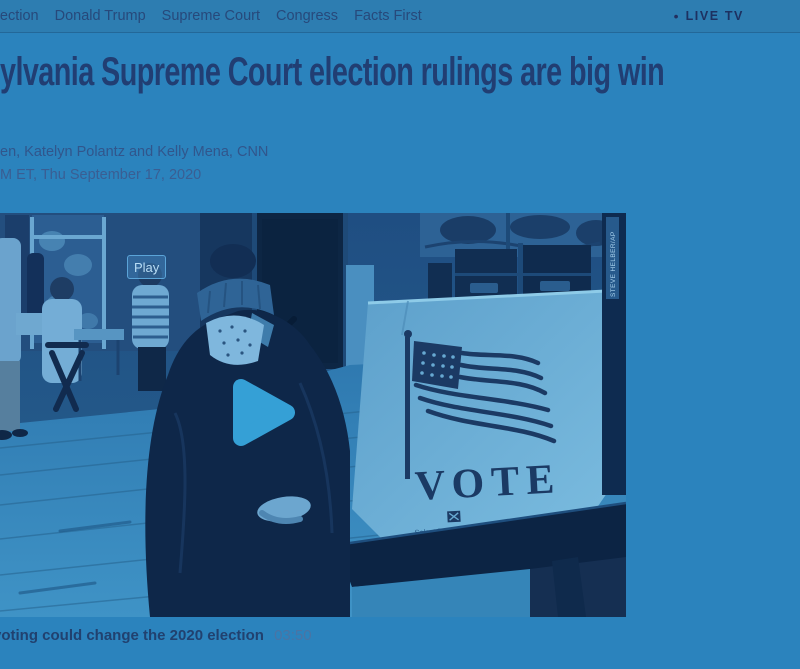  Describe the element at coordinates (67, 377) in the screenshot. I see `folding-chair` at that location.